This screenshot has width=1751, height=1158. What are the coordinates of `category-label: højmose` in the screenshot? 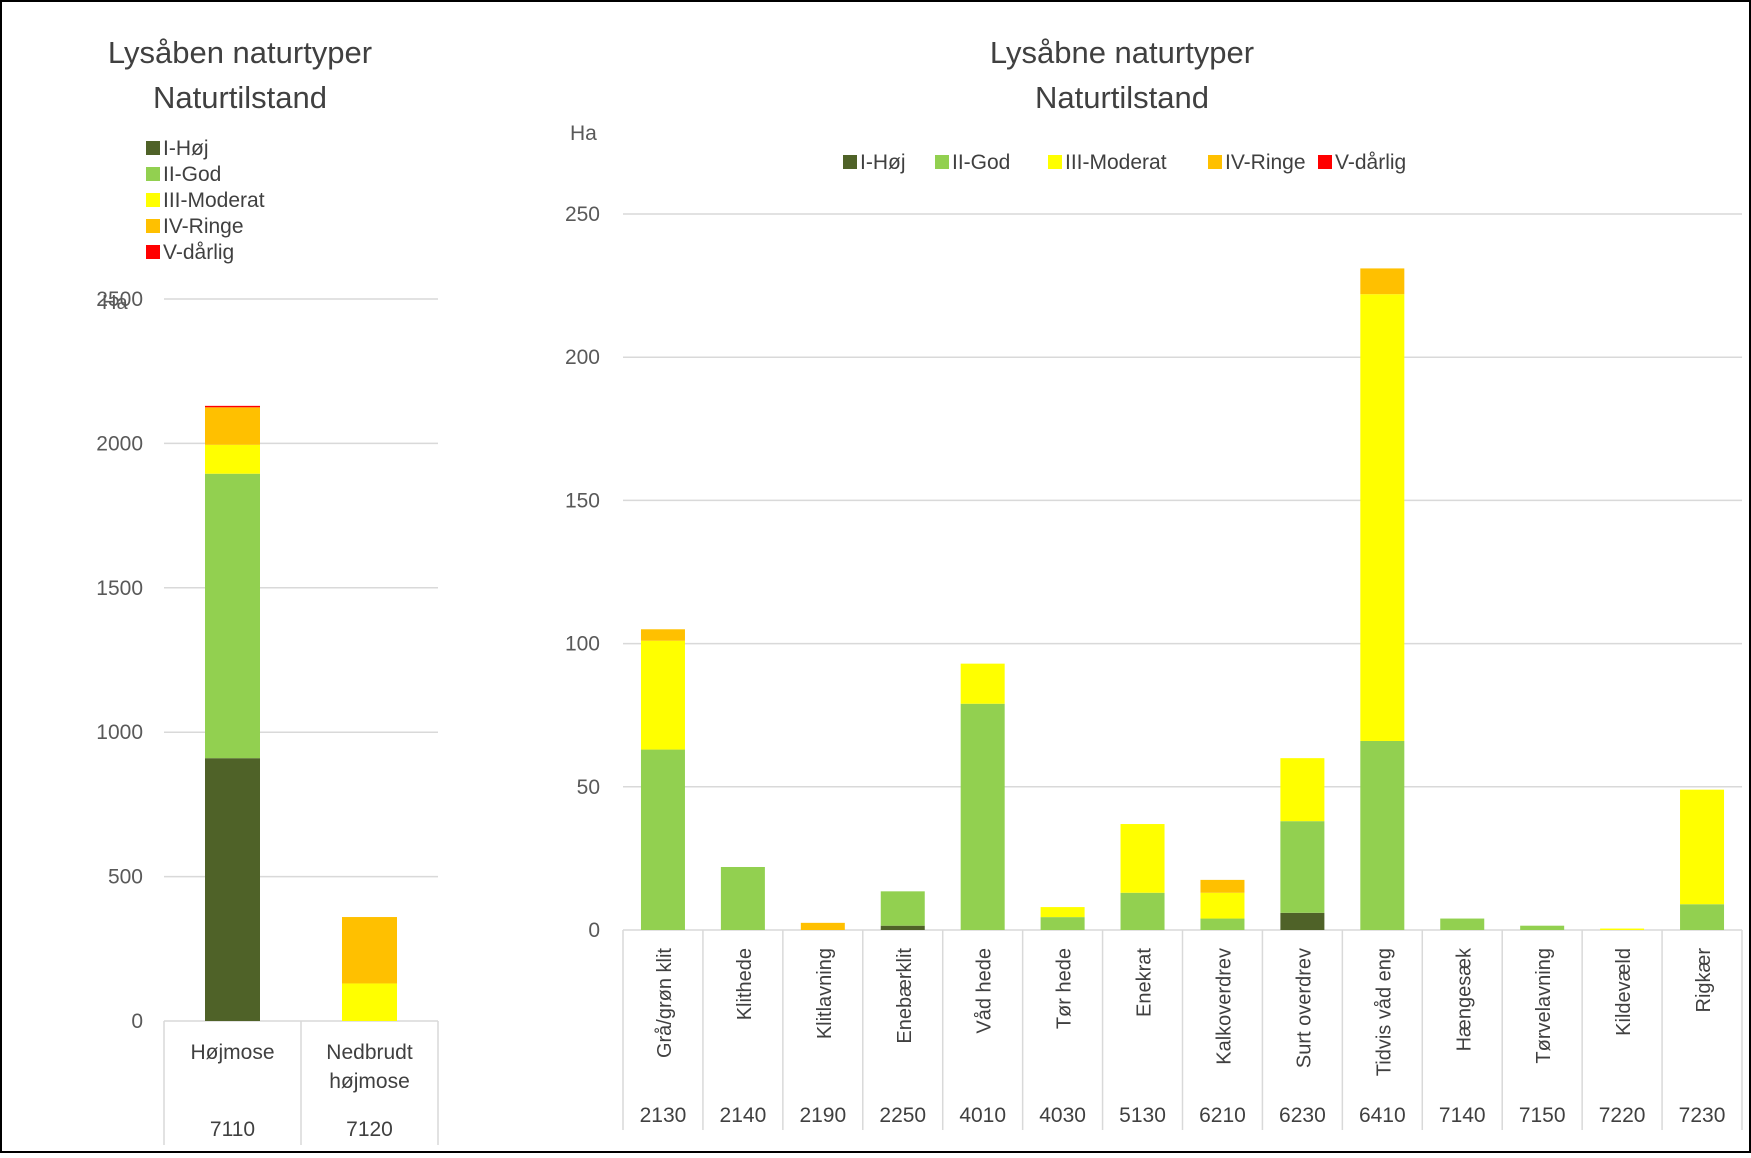 It's located at (369, 1081).